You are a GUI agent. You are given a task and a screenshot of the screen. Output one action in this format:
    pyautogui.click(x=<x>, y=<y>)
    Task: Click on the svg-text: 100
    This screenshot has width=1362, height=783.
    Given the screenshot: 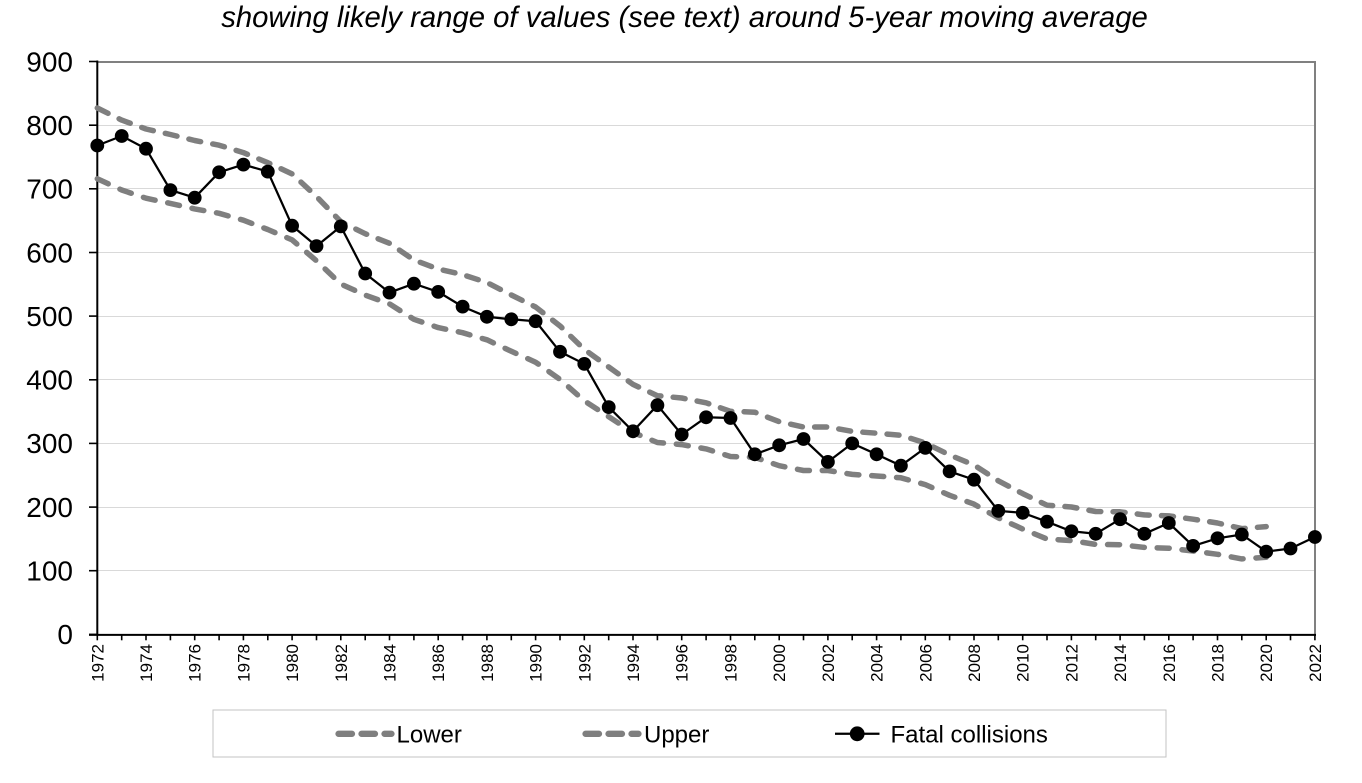 What is the action you would take?
    pyautogui.click(x=49, y=571)
    